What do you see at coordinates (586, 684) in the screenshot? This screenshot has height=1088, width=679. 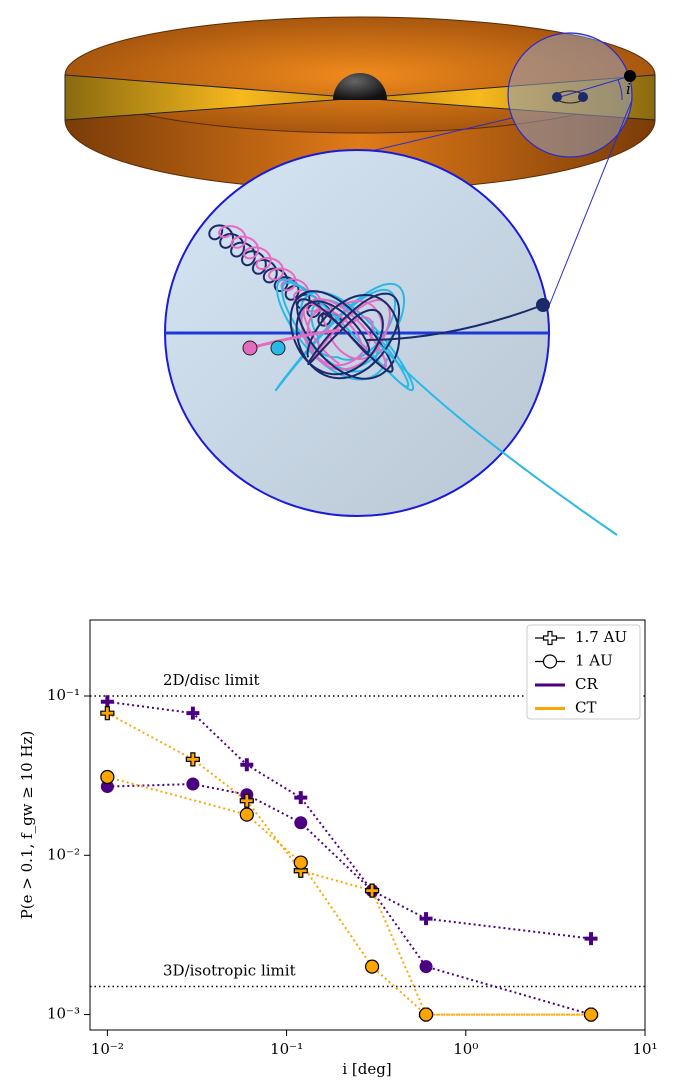 I see `legend-label: CR` at bounding box center [586, 684].